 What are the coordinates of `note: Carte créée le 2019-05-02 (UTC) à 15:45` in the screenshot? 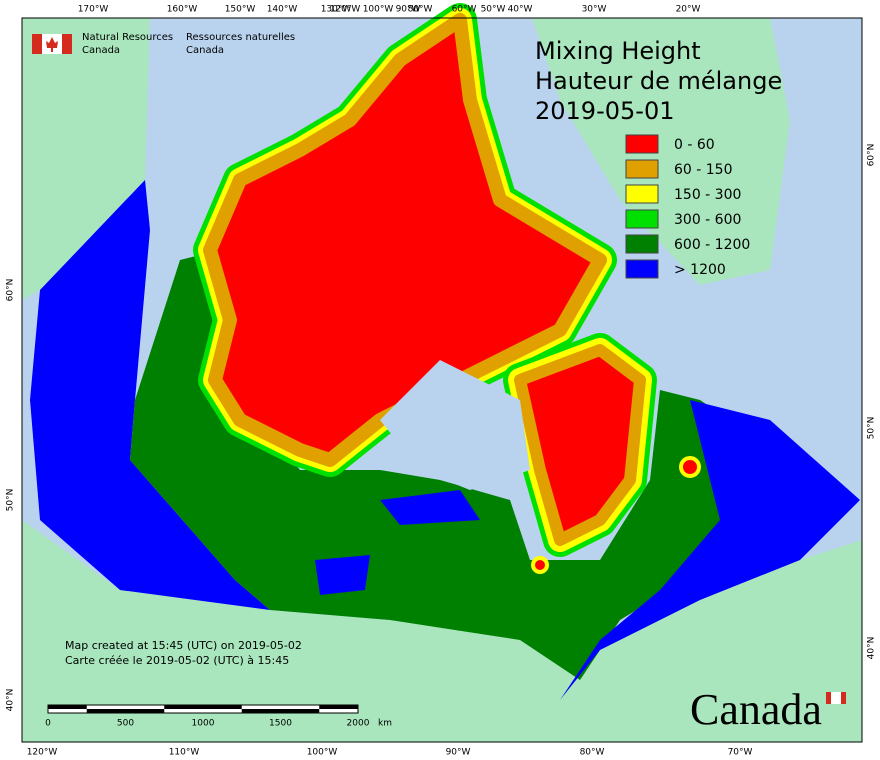 It's located at (177, 660).